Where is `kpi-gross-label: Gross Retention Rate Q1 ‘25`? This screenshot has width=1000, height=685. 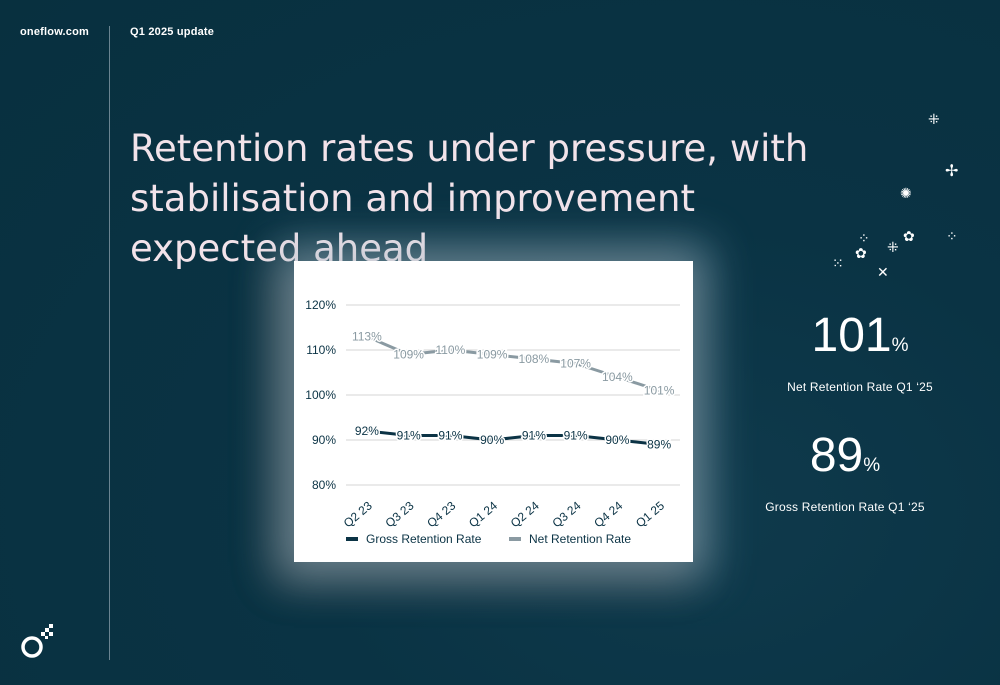 kpi-gross-label: Gross Retention Rate Q1 ‘25 is located at coordinates (845, 507).